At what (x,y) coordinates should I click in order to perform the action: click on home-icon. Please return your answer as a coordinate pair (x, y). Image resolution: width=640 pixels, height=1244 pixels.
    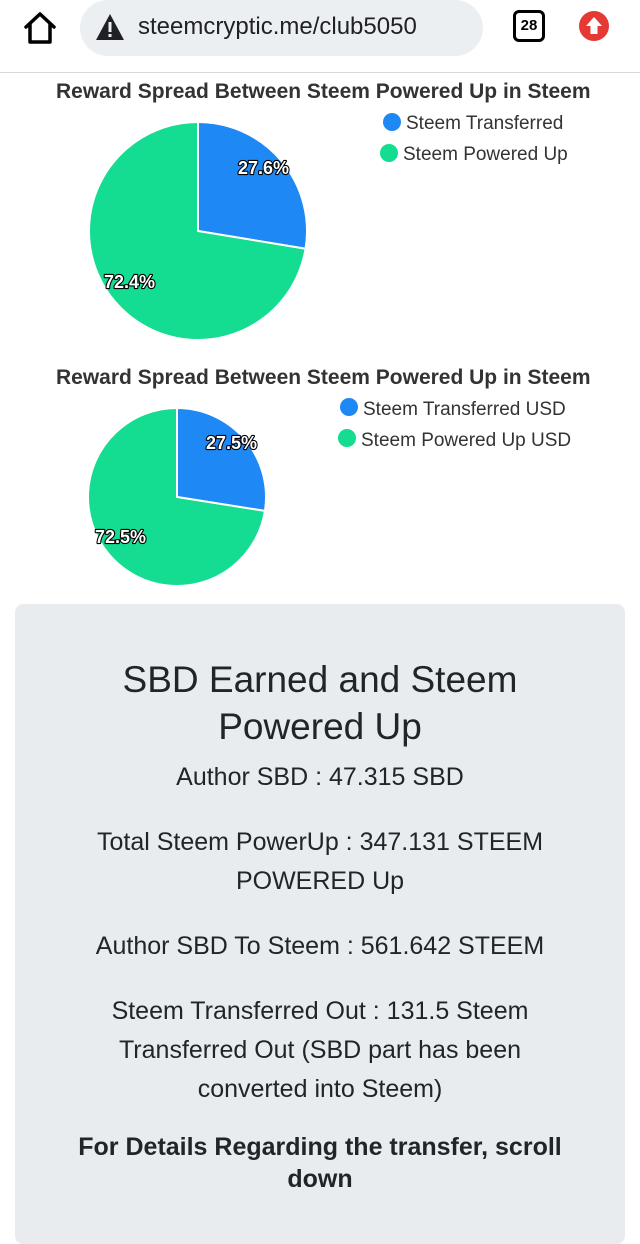
    Looking at the image, I should click on (40, 28).